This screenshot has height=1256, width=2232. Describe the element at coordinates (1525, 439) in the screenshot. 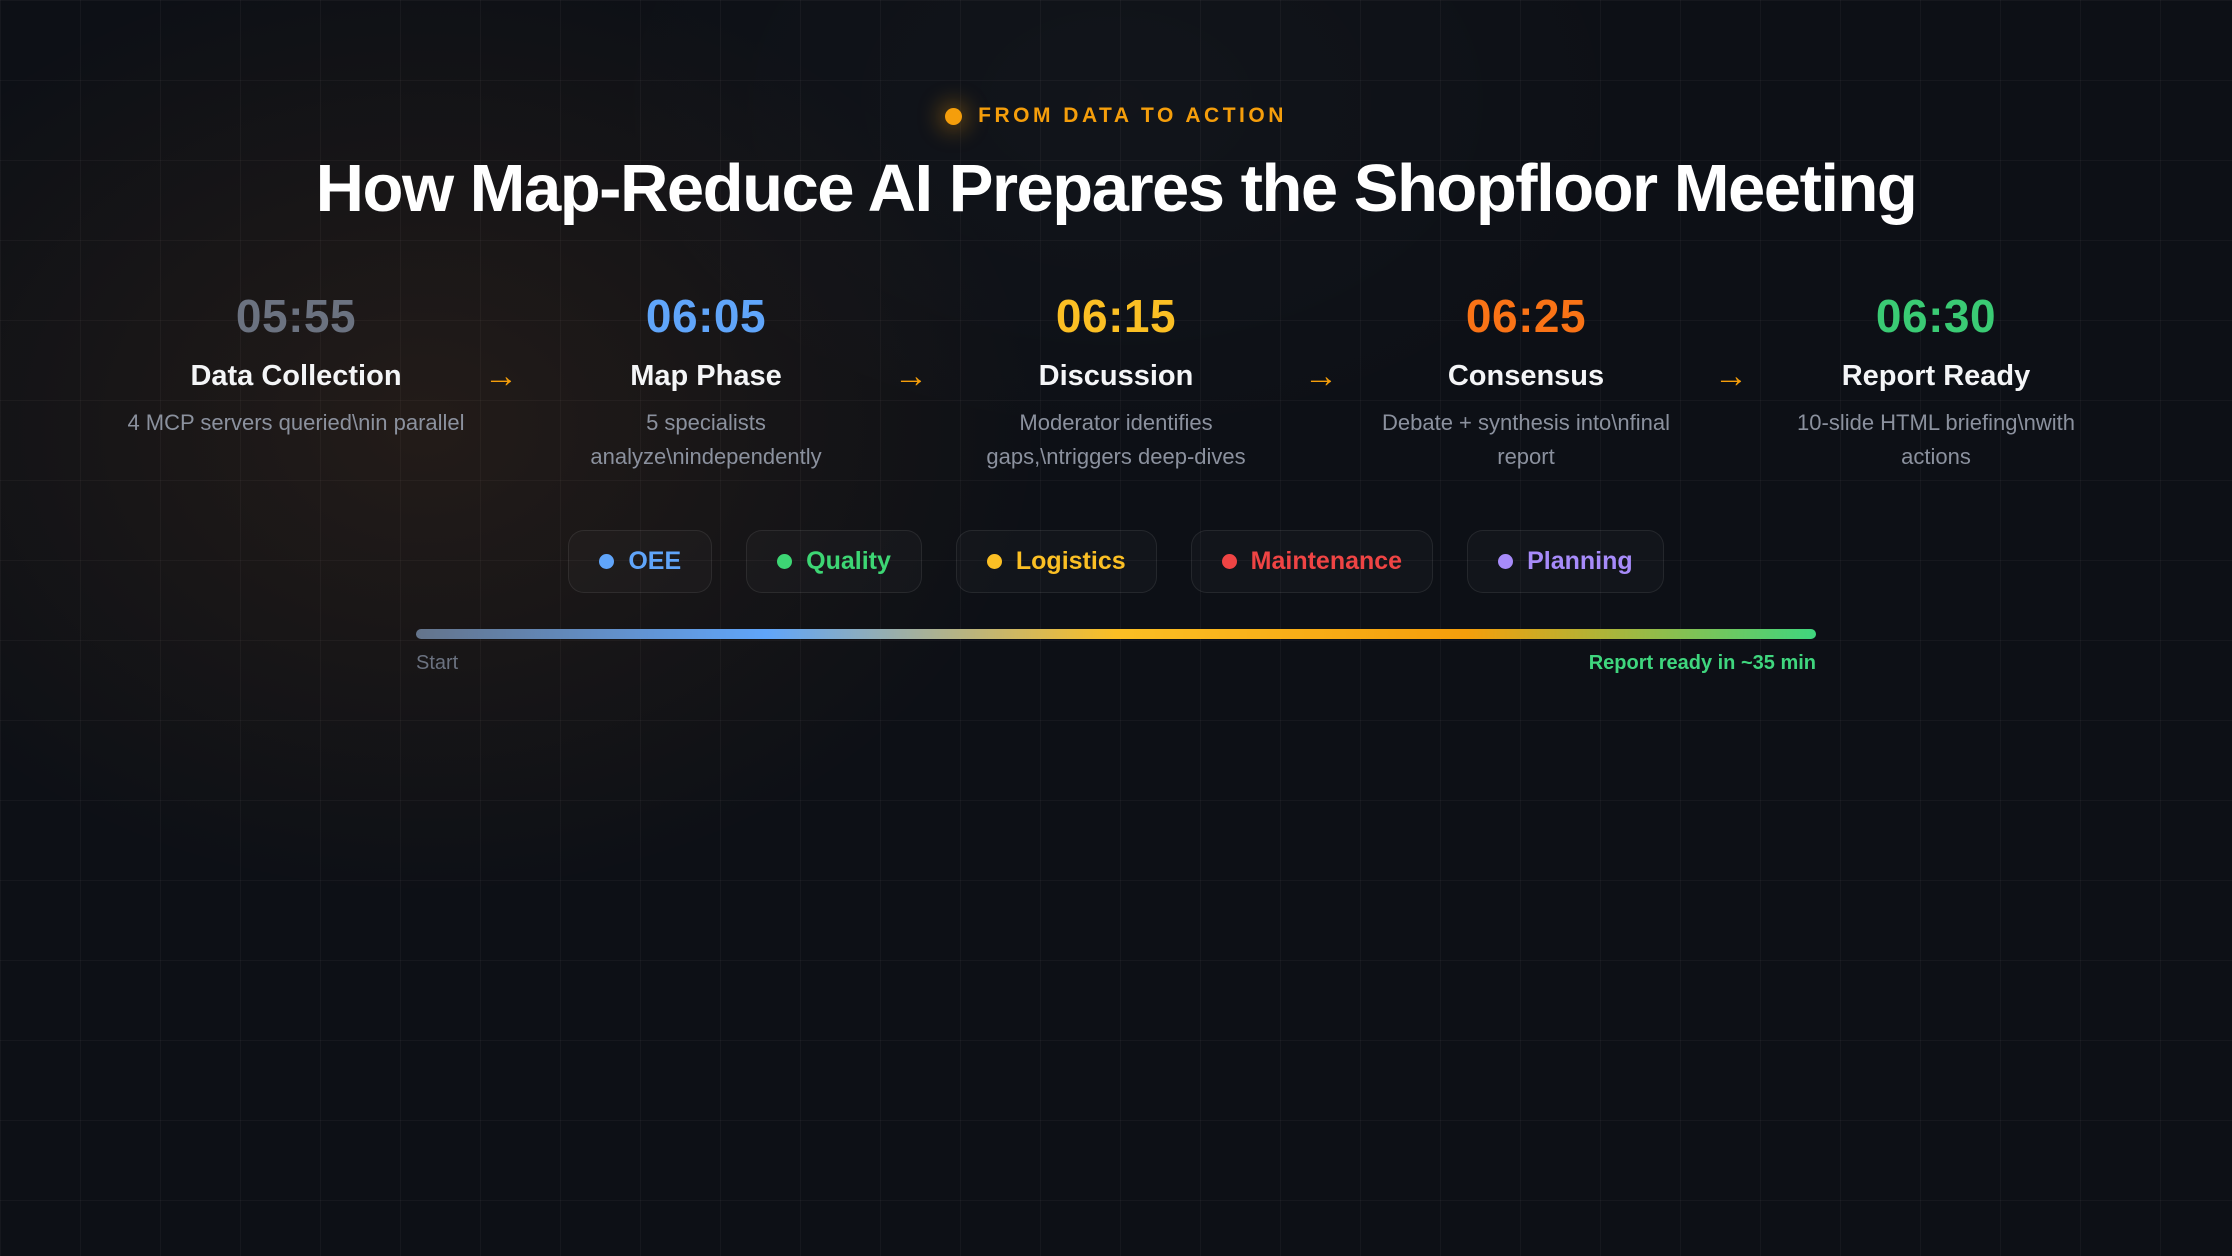

I see `step-description: Debate + synthesis into\nfinal report` at that location.